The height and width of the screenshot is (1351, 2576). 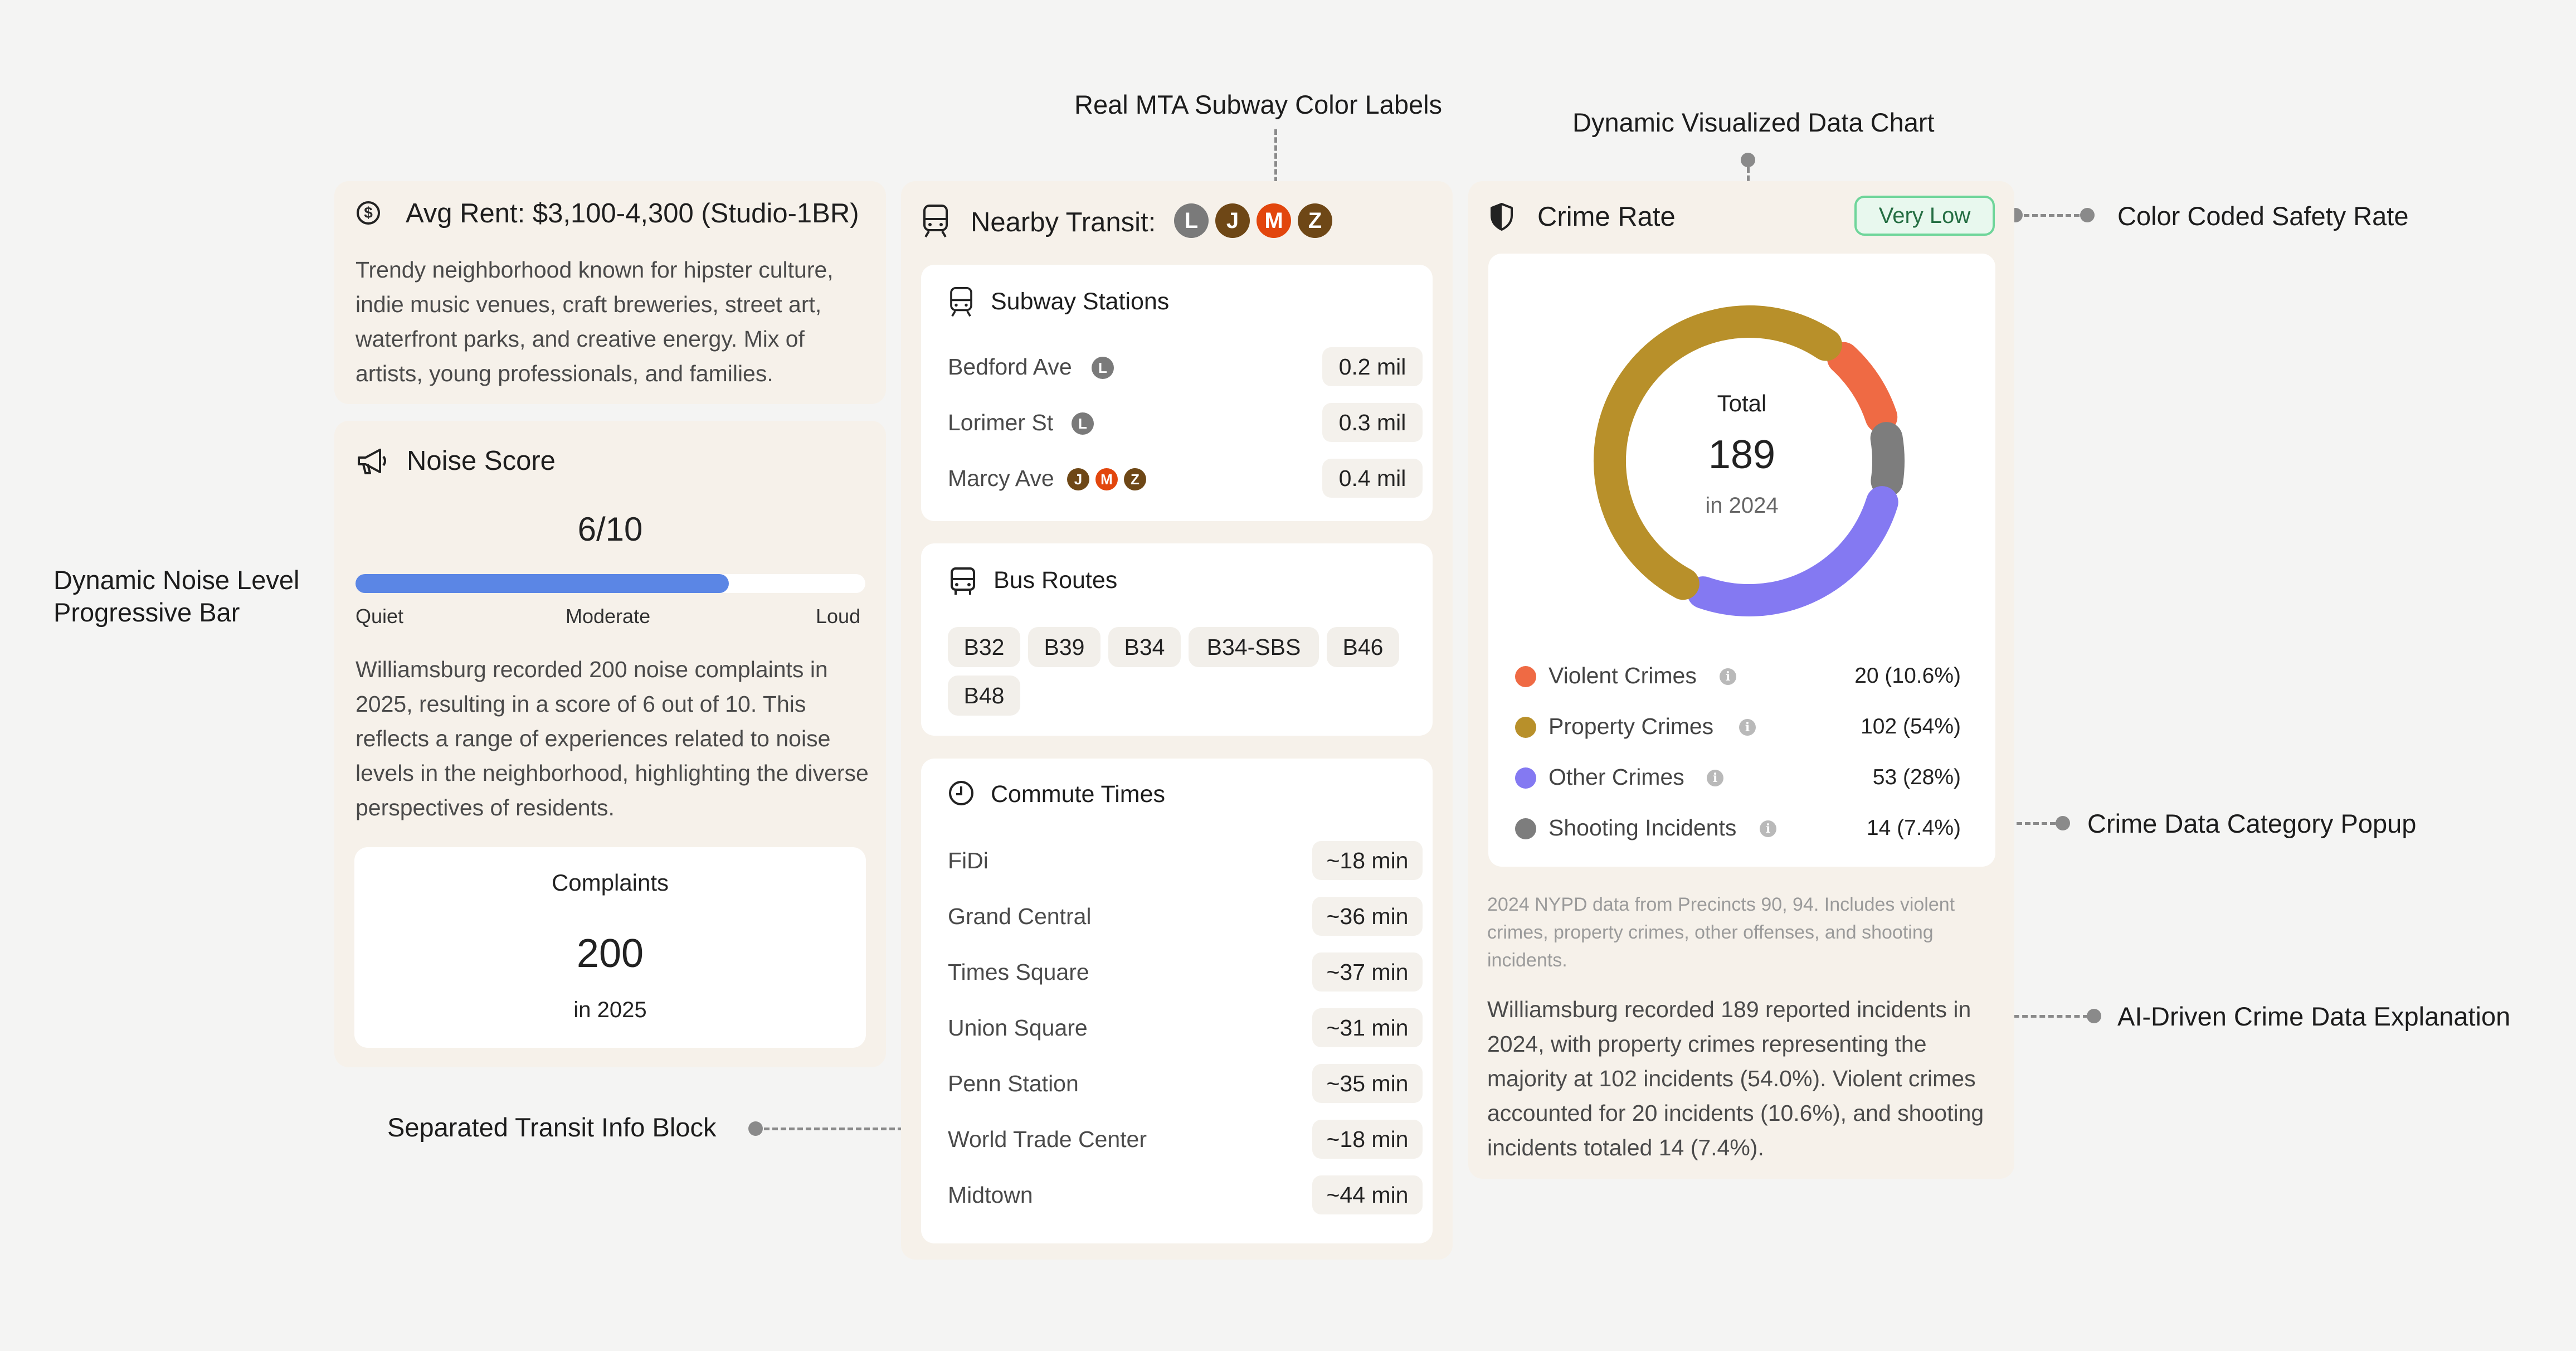 I want to click on commute-time: ~35 min, so click(x=1368, y=1083).